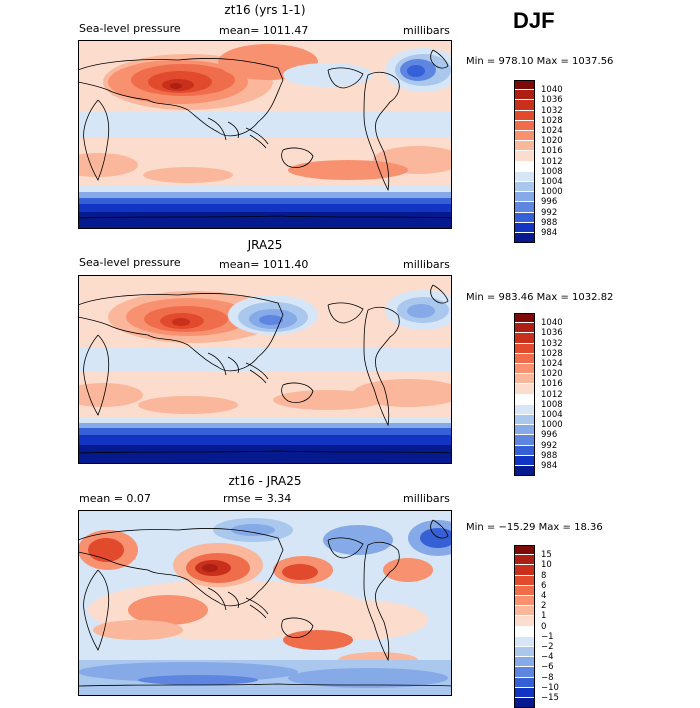 Image resolution: width=700 pixels, height=708 pixels. Describe the element at coordinates (265, 481) in the screenshot. I see `panel-title-diff: zt16 - JRA25` at that location.